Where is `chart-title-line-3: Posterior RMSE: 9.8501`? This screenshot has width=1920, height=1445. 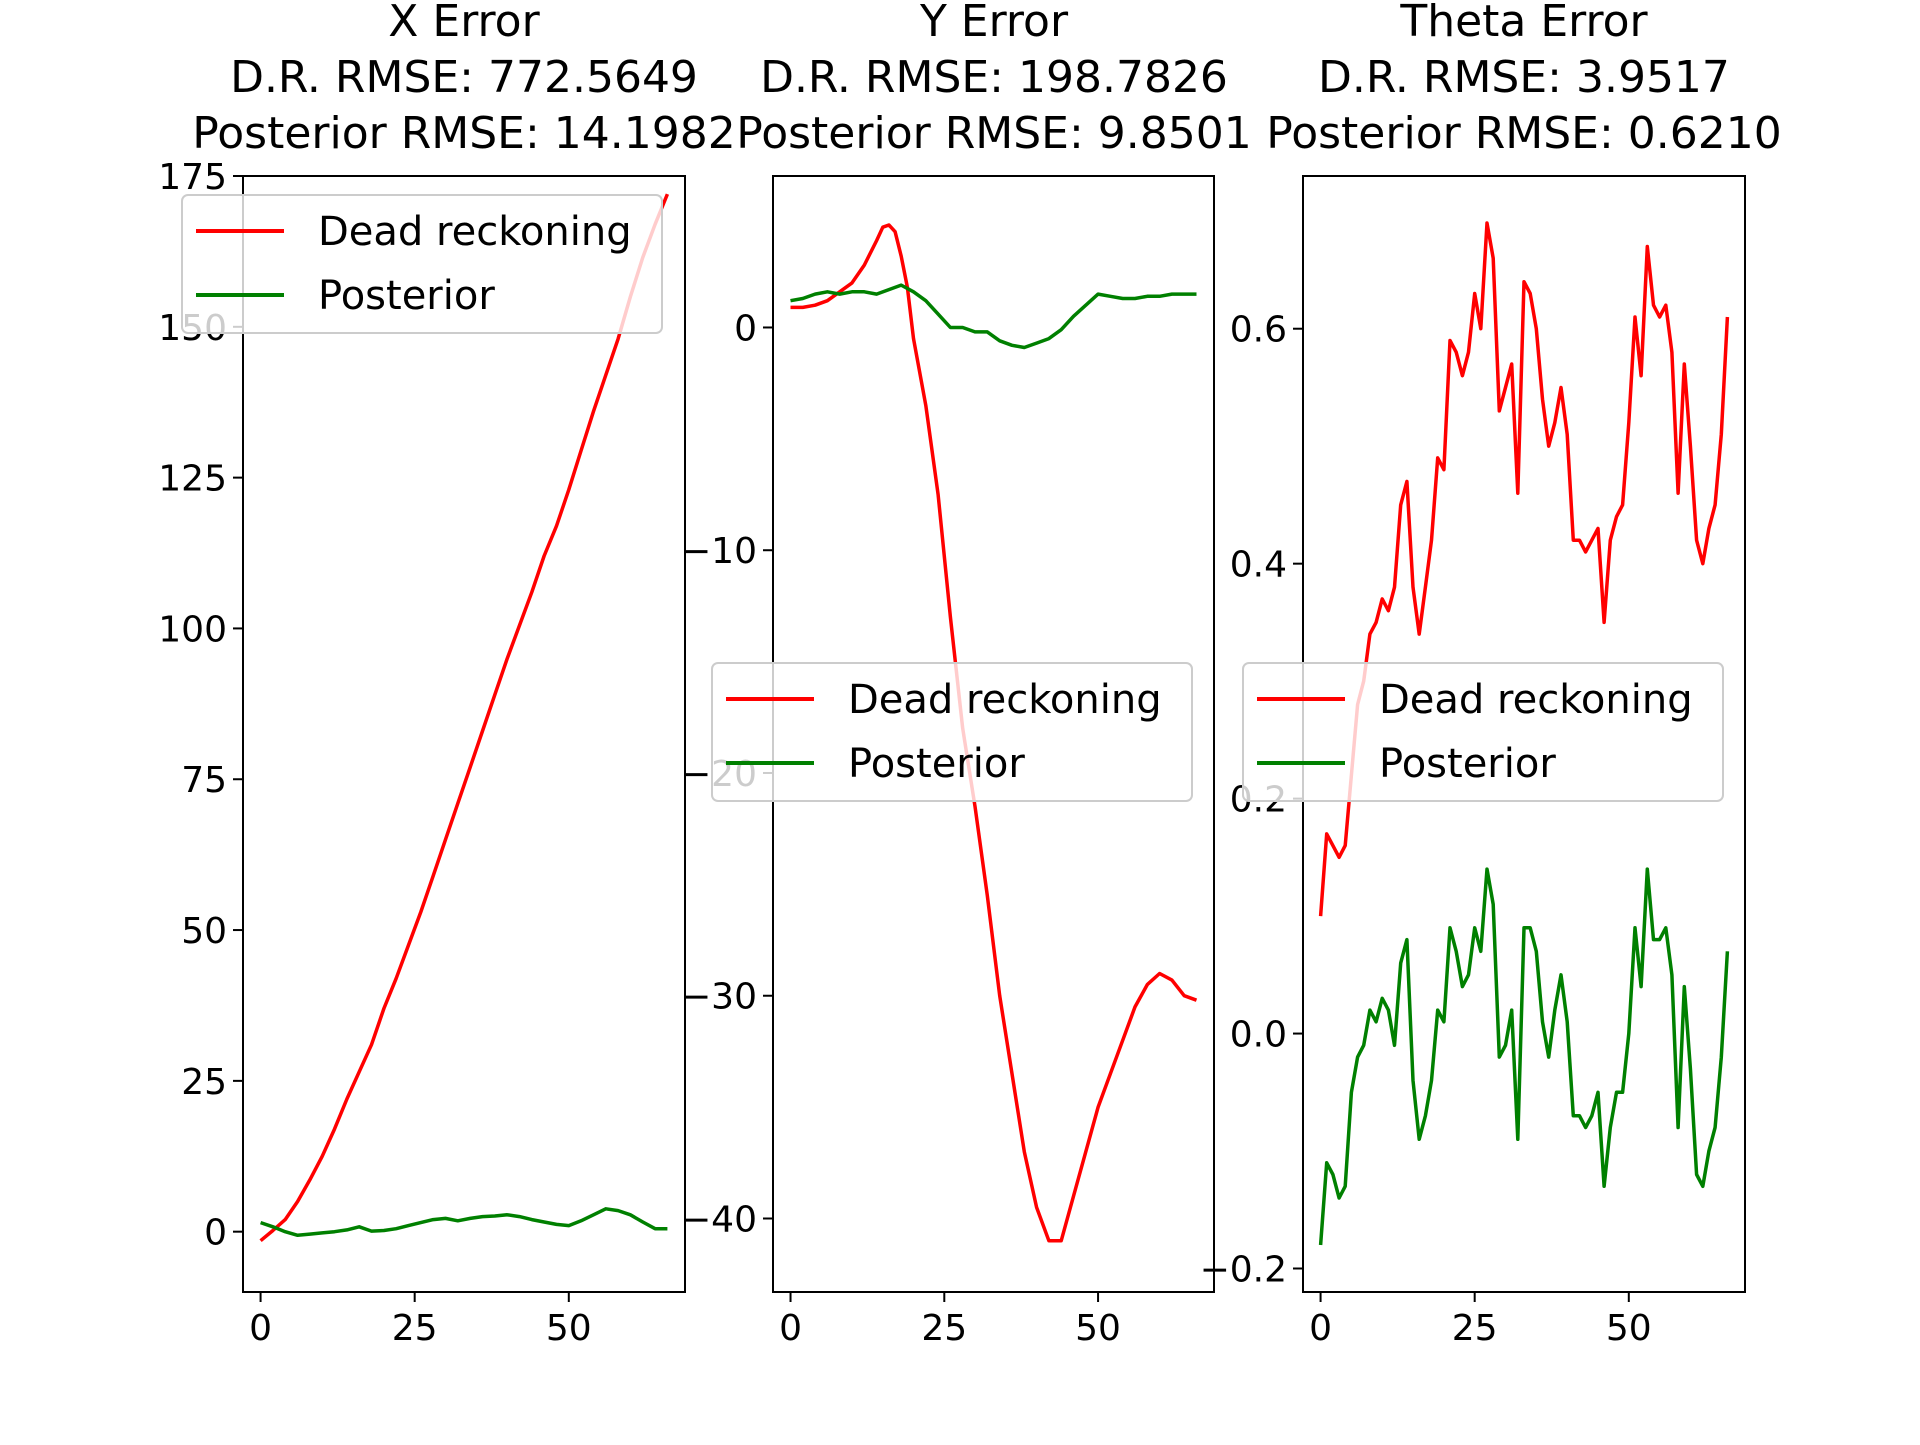
chart-title-line-3: Posterior RMSE: 9.8501 is located at coordinates (993, 133).